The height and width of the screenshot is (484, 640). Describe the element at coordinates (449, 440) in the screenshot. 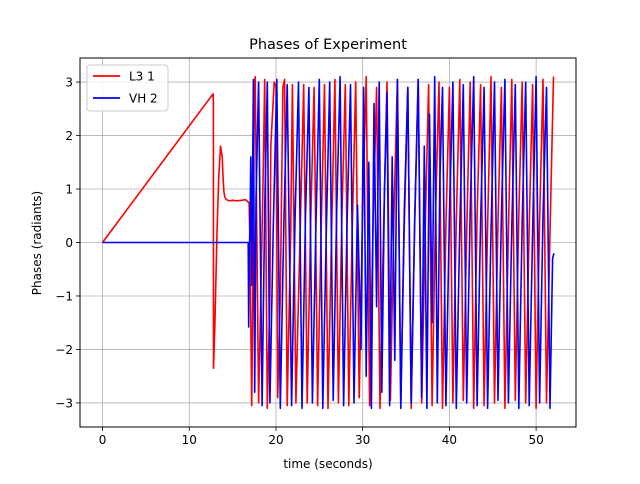

I see `x-tick-label: 40` at that location.